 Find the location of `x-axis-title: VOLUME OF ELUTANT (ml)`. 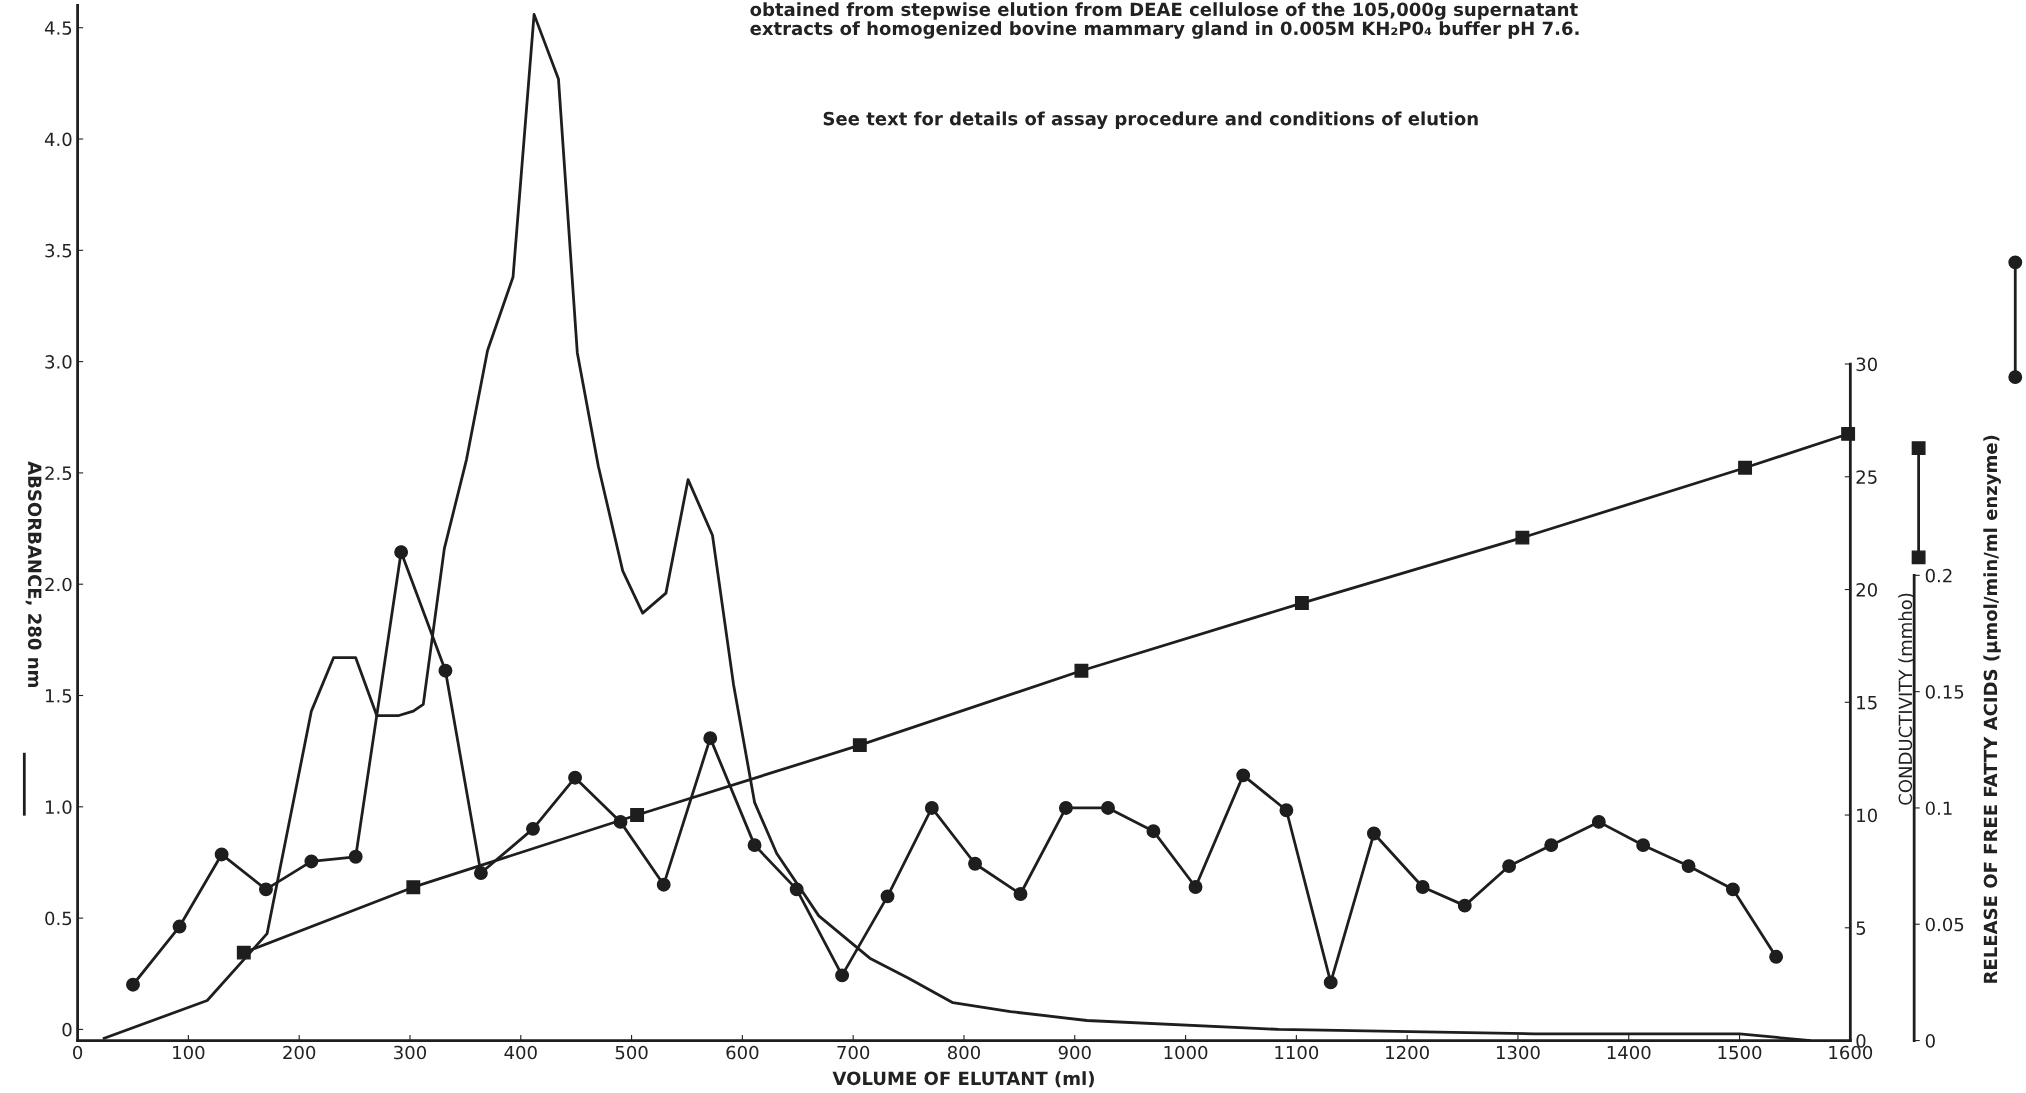

x-axis-title: VOLUME OF ELUTANT (ml) is located at coordinates (963, 1079).